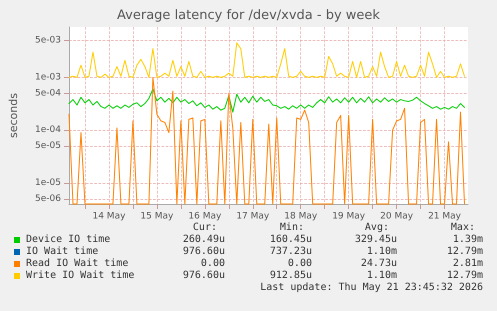 This screenshot has height=311, width=497. Describe the element at coordinates (378, 264) in the screenshot. I see `text: 24.73u` at that location.